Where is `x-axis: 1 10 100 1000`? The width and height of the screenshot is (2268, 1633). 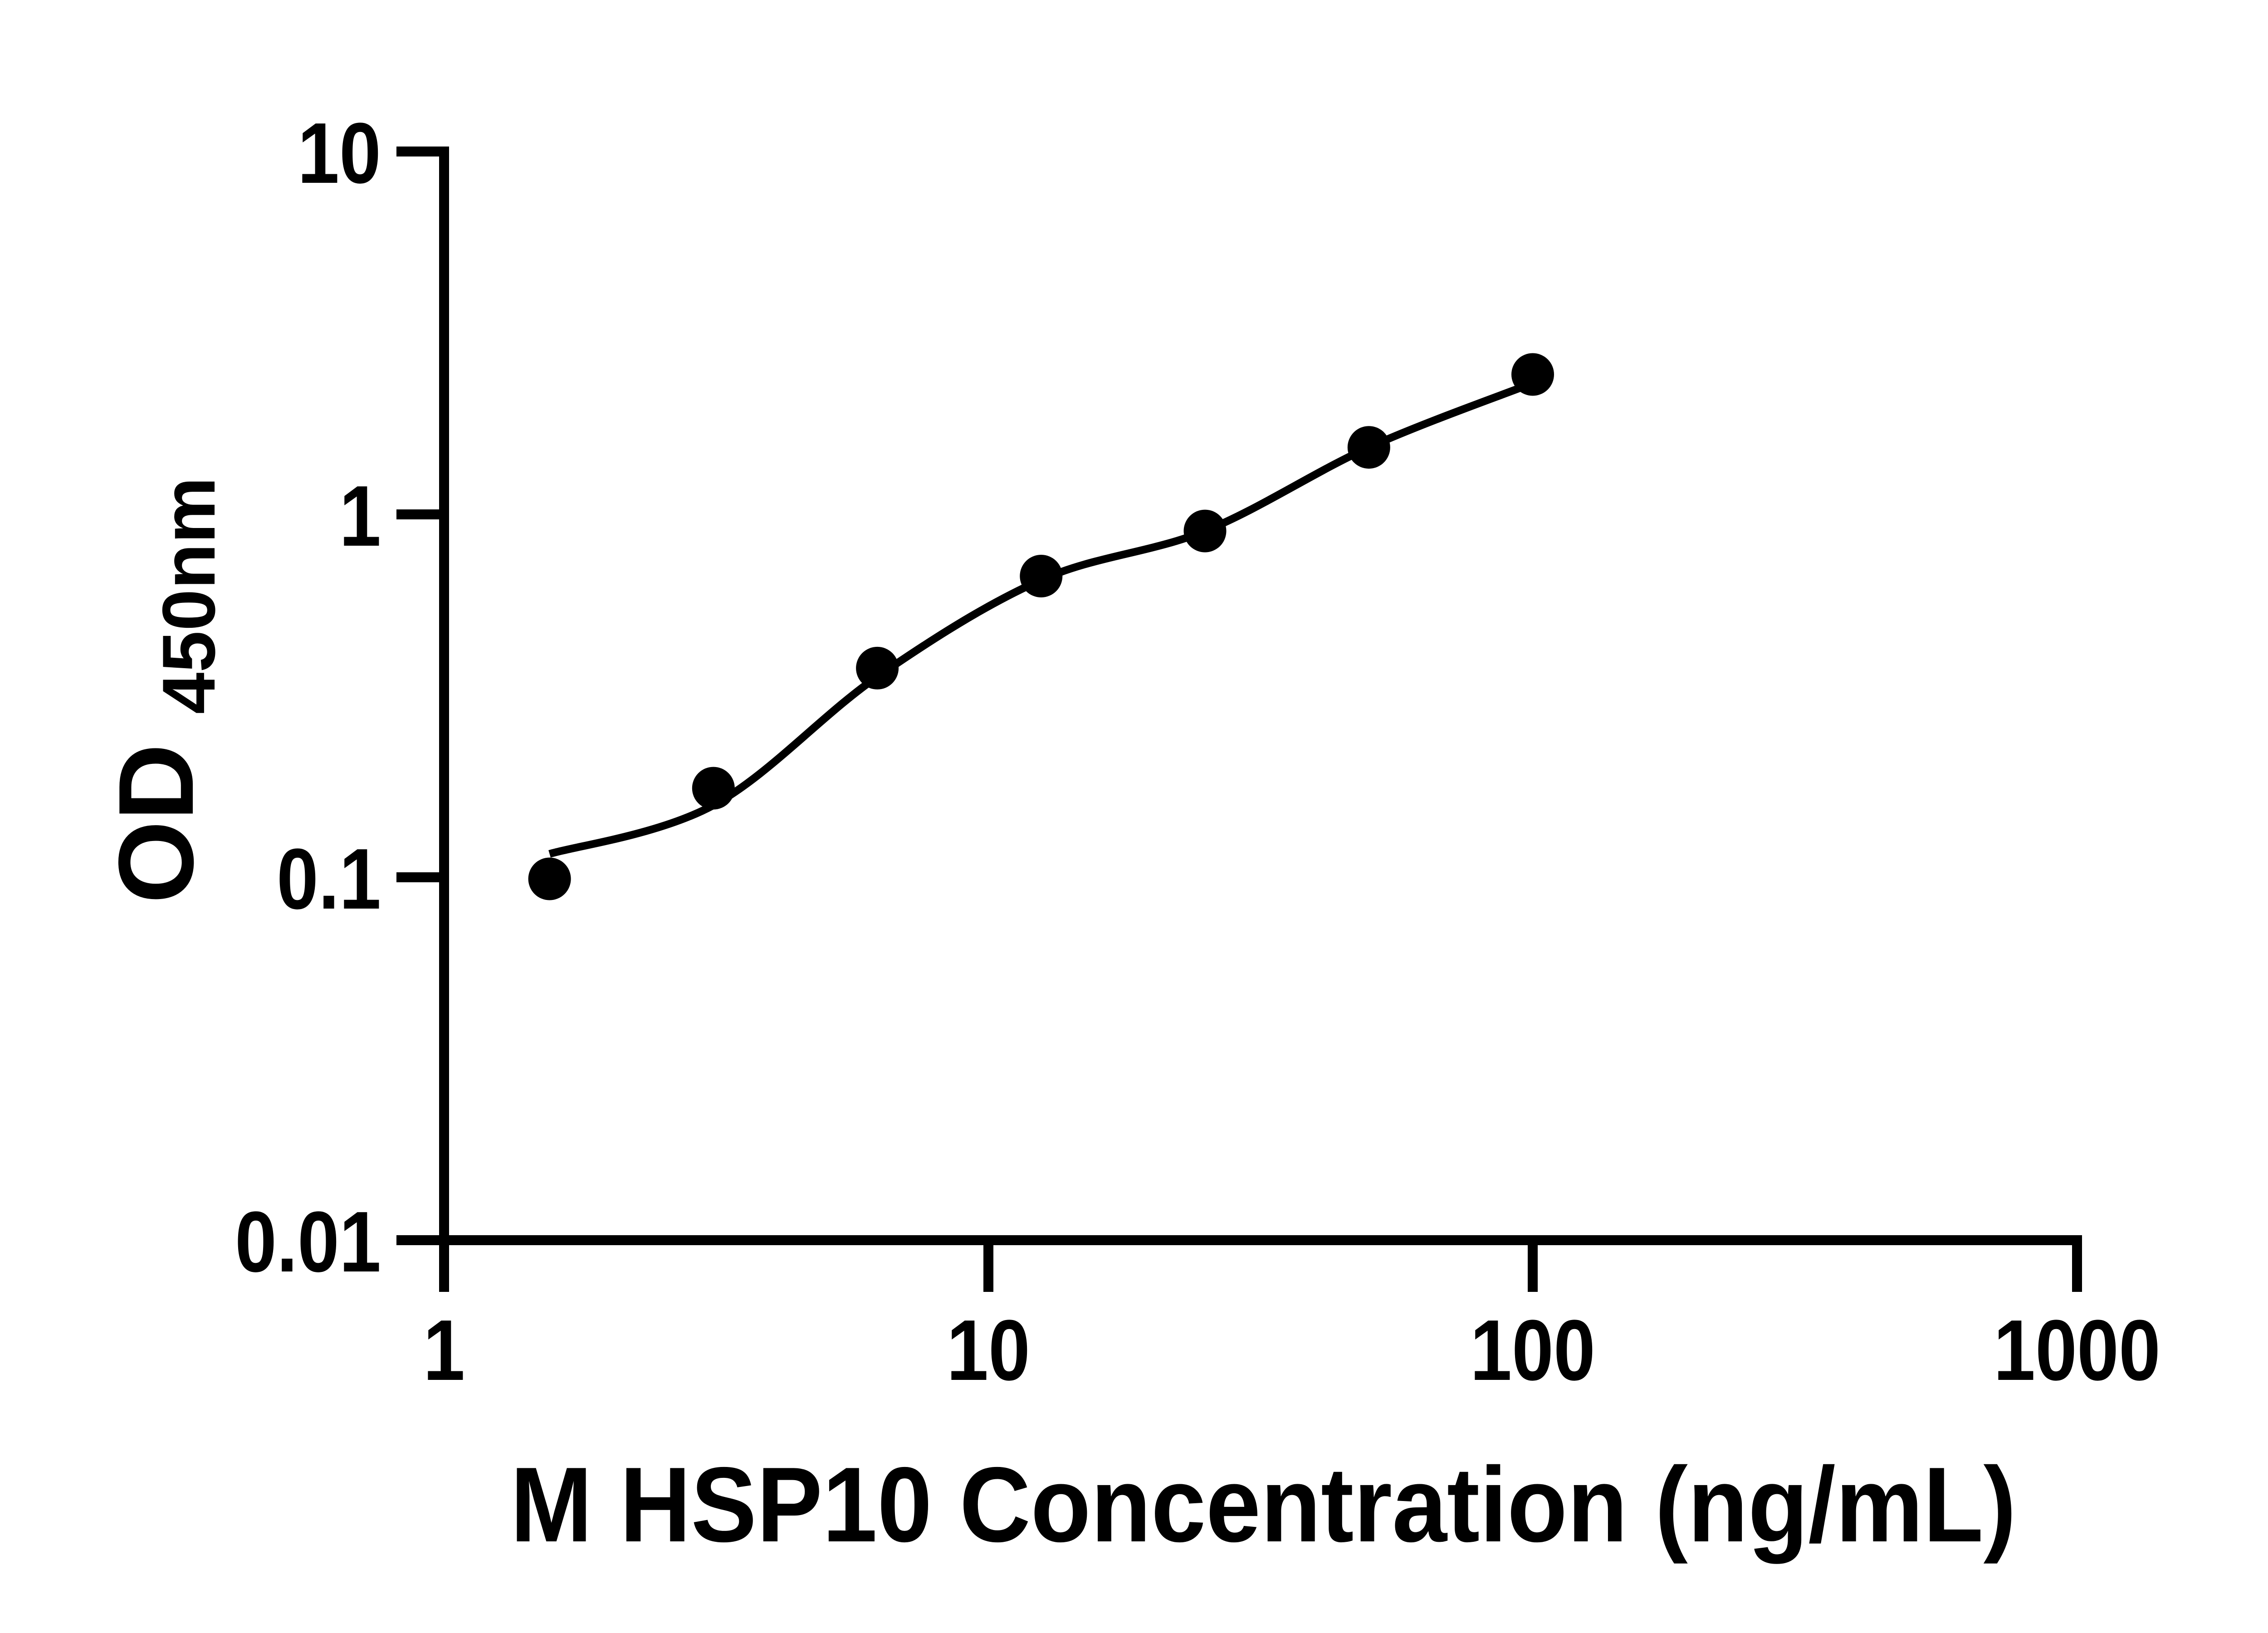
x-axis: 1 10 100 1000 is located at coordinates (1292, 1316).